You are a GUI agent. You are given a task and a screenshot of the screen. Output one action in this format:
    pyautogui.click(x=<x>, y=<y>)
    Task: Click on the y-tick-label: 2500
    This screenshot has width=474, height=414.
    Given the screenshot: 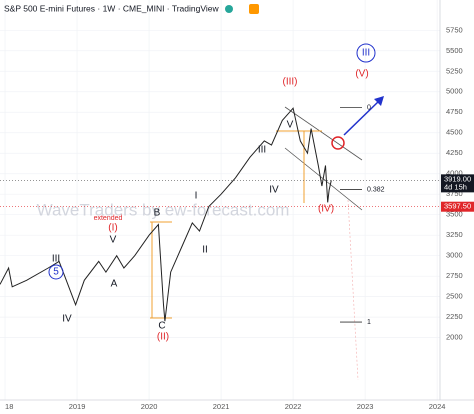 What is the action you would take?
    pyautogui.click(x=454, y=296)
    